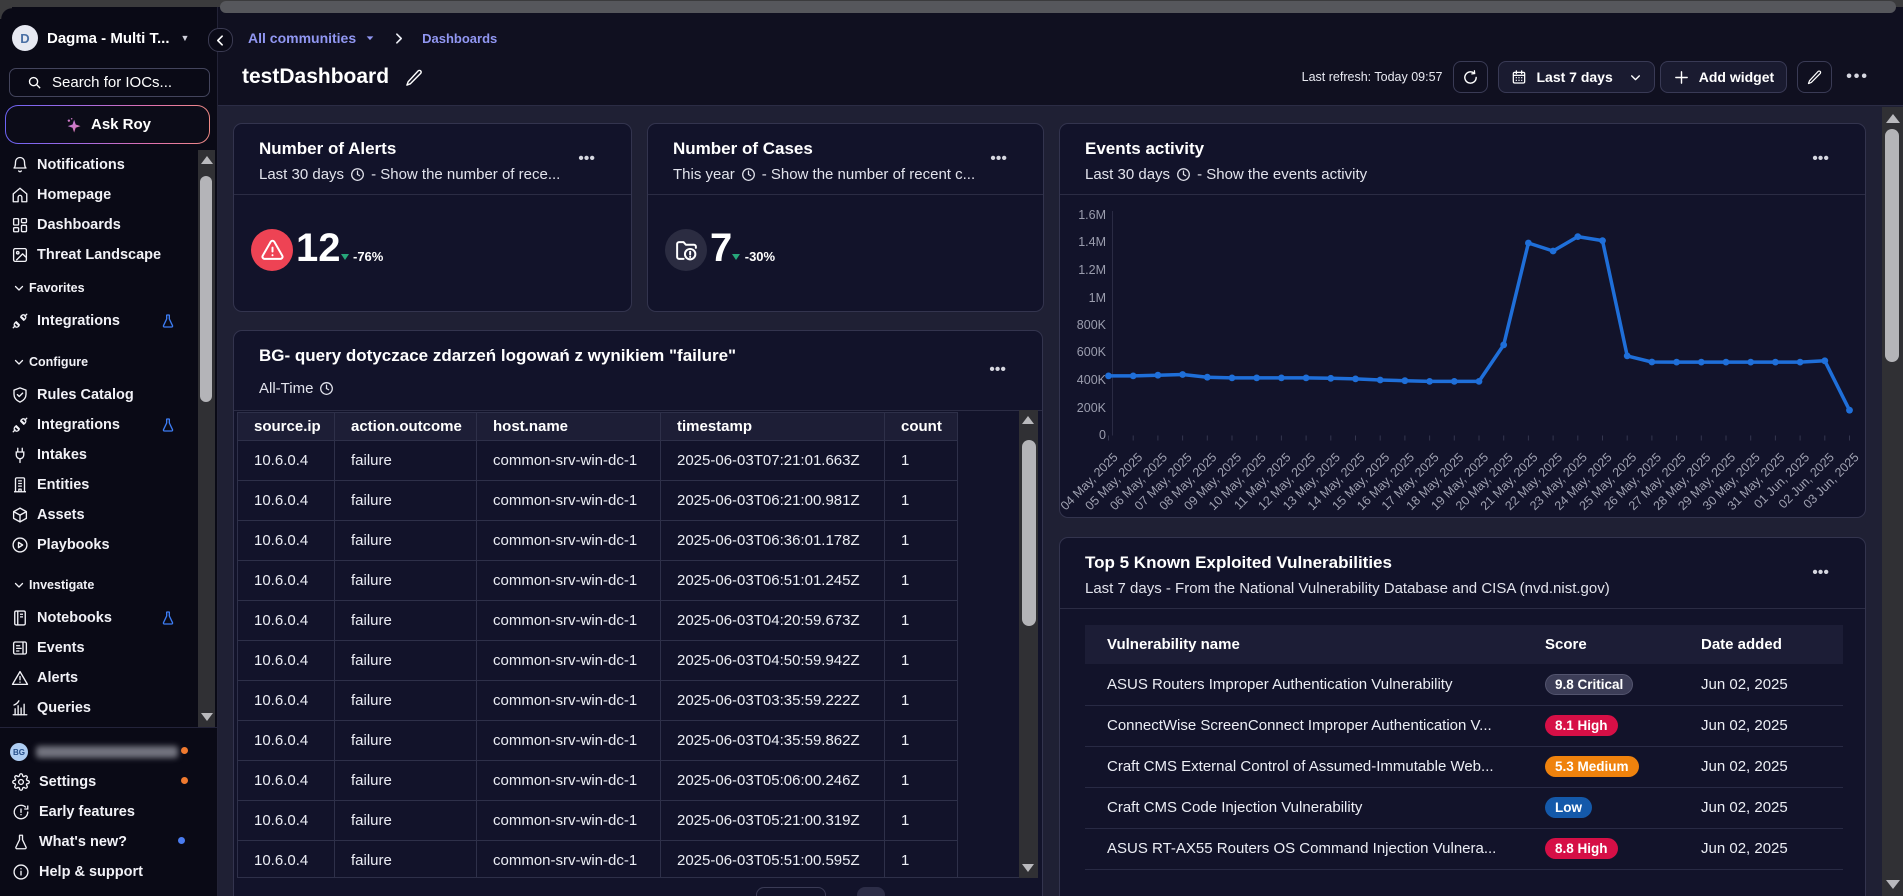 Image resolution: width=1903 pixels, height=896 pixels. Describe the element at coordinates (1097, 298) in the screenshot. I see `svg-text: 1M` at that location.